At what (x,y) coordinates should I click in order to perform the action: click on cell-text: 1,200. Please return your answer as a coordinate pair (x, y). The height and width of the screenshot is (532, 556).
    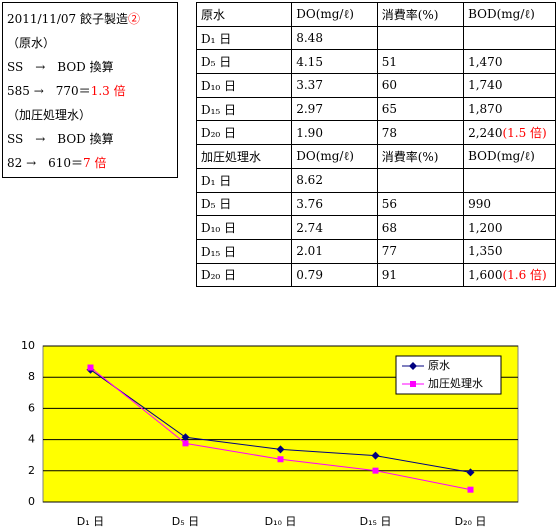
    Looking at the image, I should click on (485, 227).